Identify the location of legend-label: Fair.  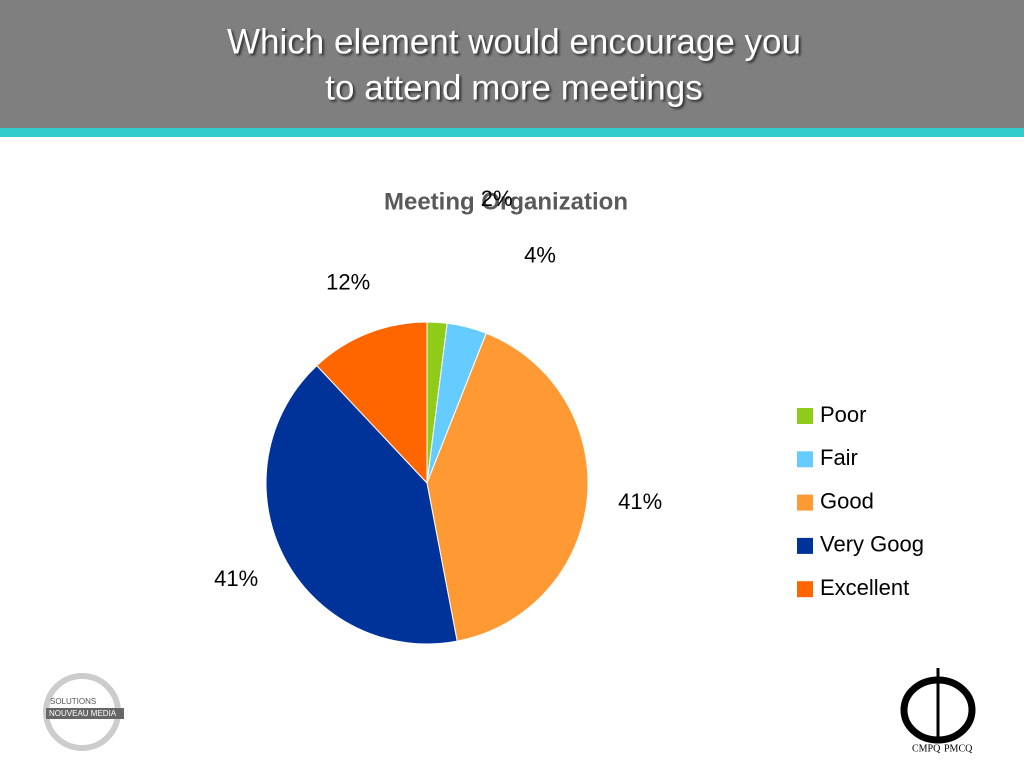
(839, 457).